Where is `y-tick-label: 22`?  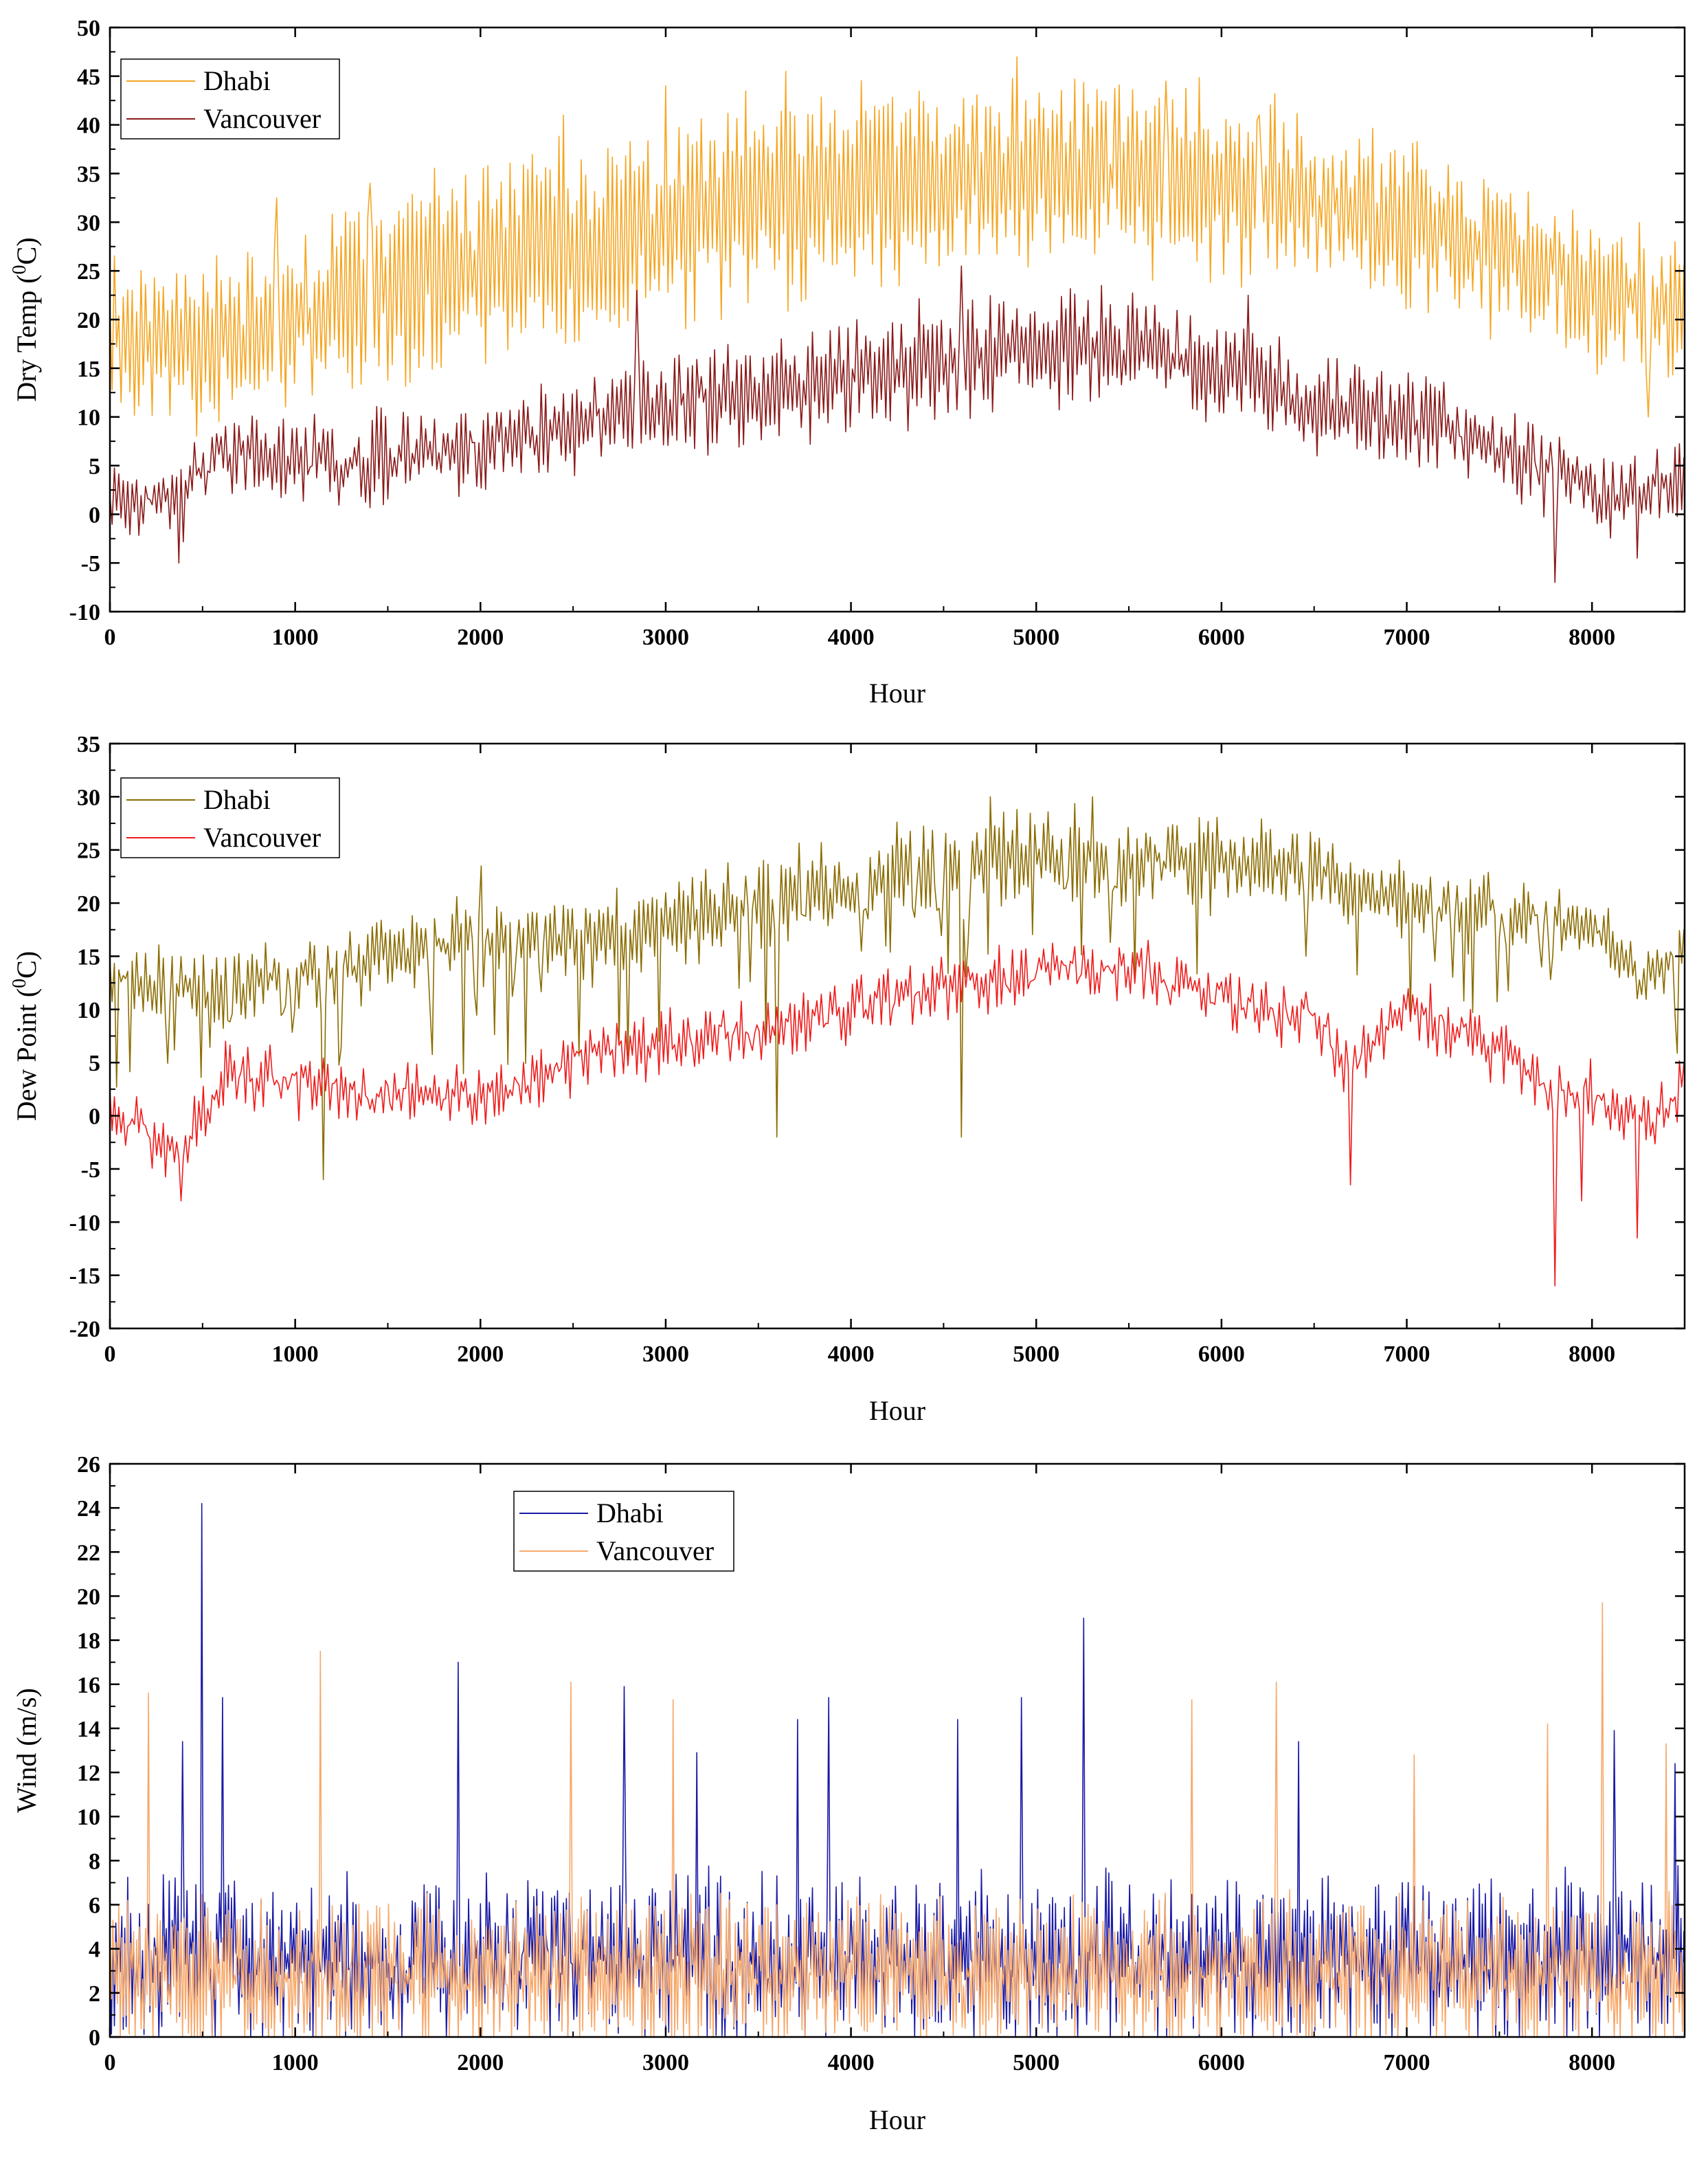
y-tick-label: 22 is located at coordinates (88, 1553).